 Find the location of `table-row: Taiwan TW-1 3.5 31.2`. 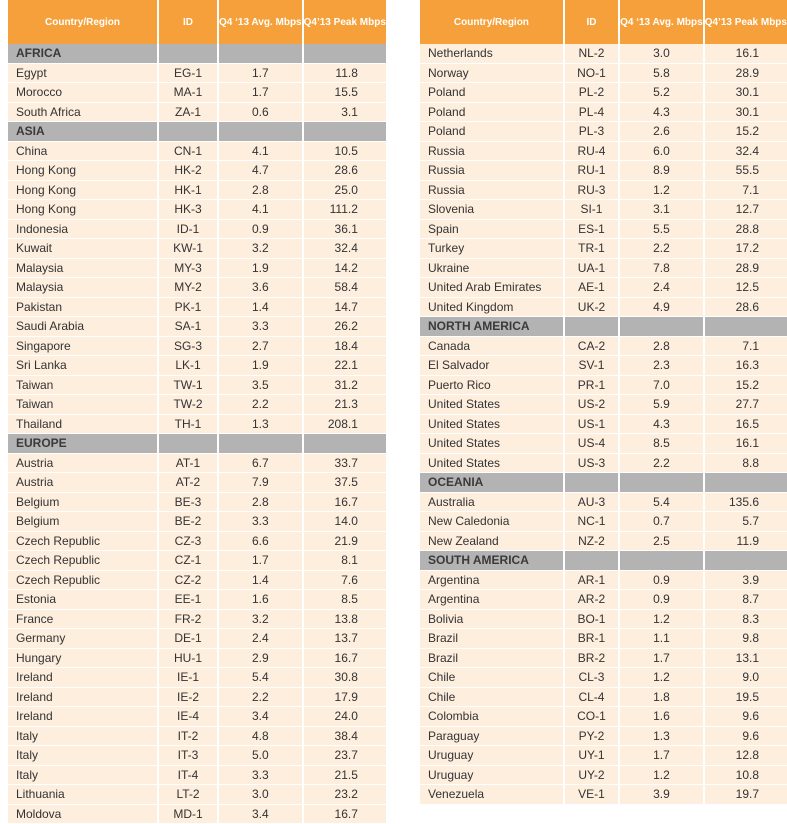

table-row: Taiwan TW-1 3.5 31.2 is located at coordinates (197, 385).